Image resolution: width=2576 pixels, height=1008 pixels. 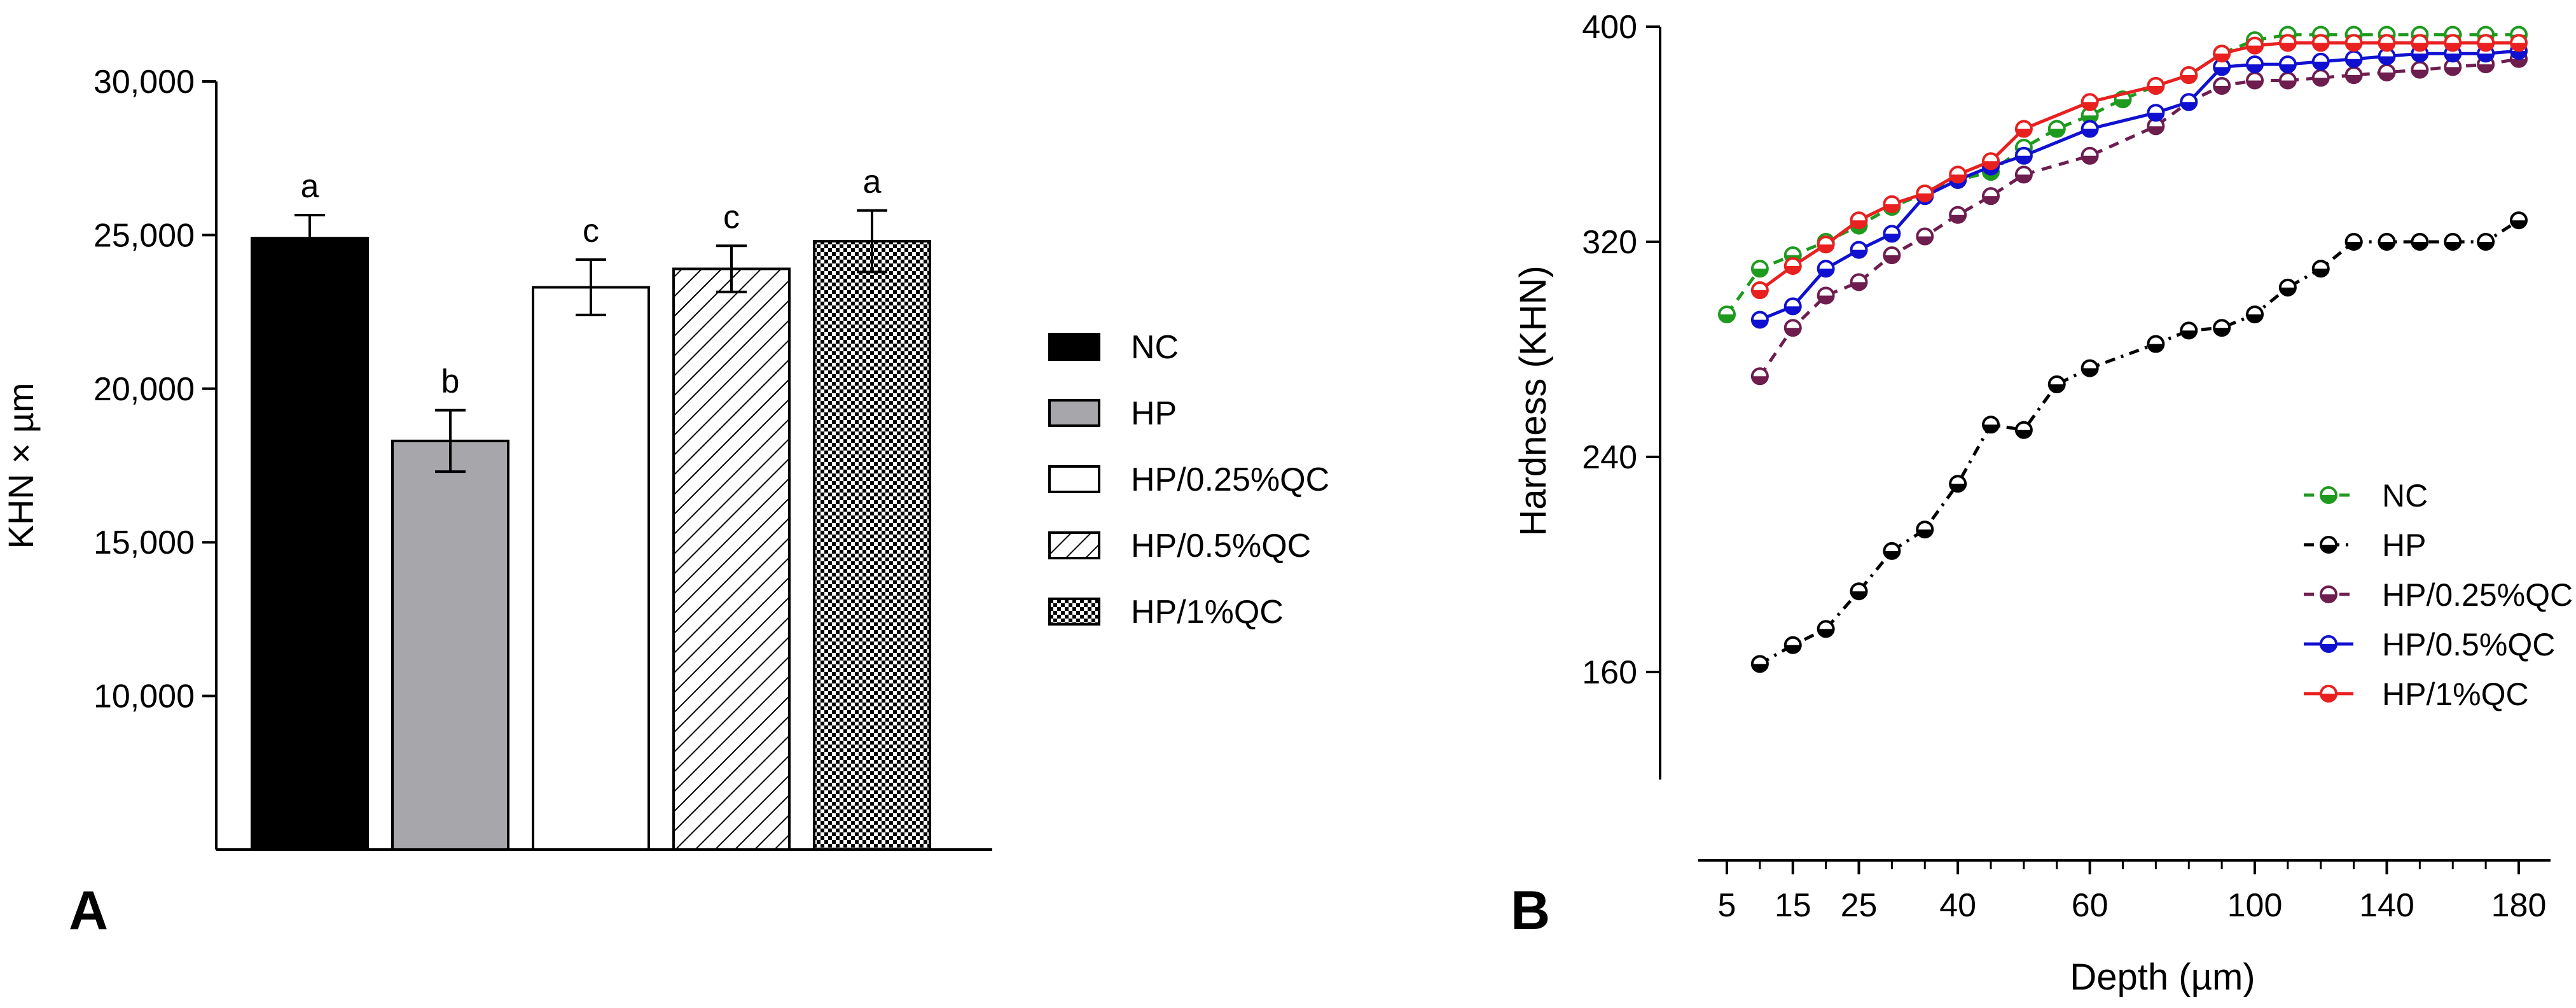 What do you see at coordinates (1957, 905) in the screenshot?
I see `x-tick-label-b: 40` at bounding box center [1957, 905].